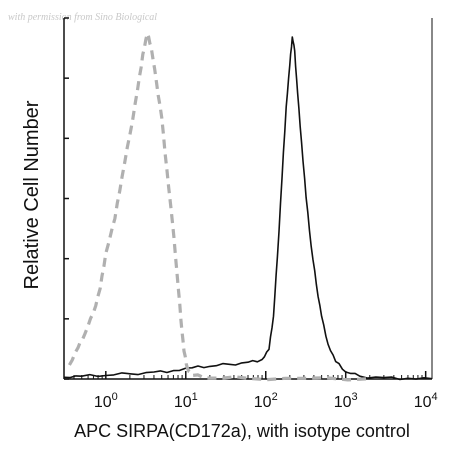 The image size is (450, 470). I want to click on x-tick-label: 10⁰, so click(106, 401).